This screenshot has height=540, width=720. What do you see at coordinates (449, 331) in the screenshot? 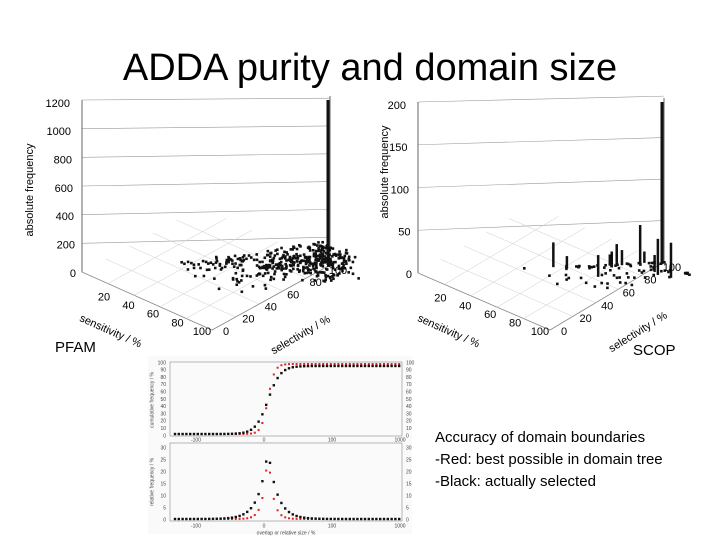
I see `x-axis-label: sensitivity / %` at bounding box center [449, 331].